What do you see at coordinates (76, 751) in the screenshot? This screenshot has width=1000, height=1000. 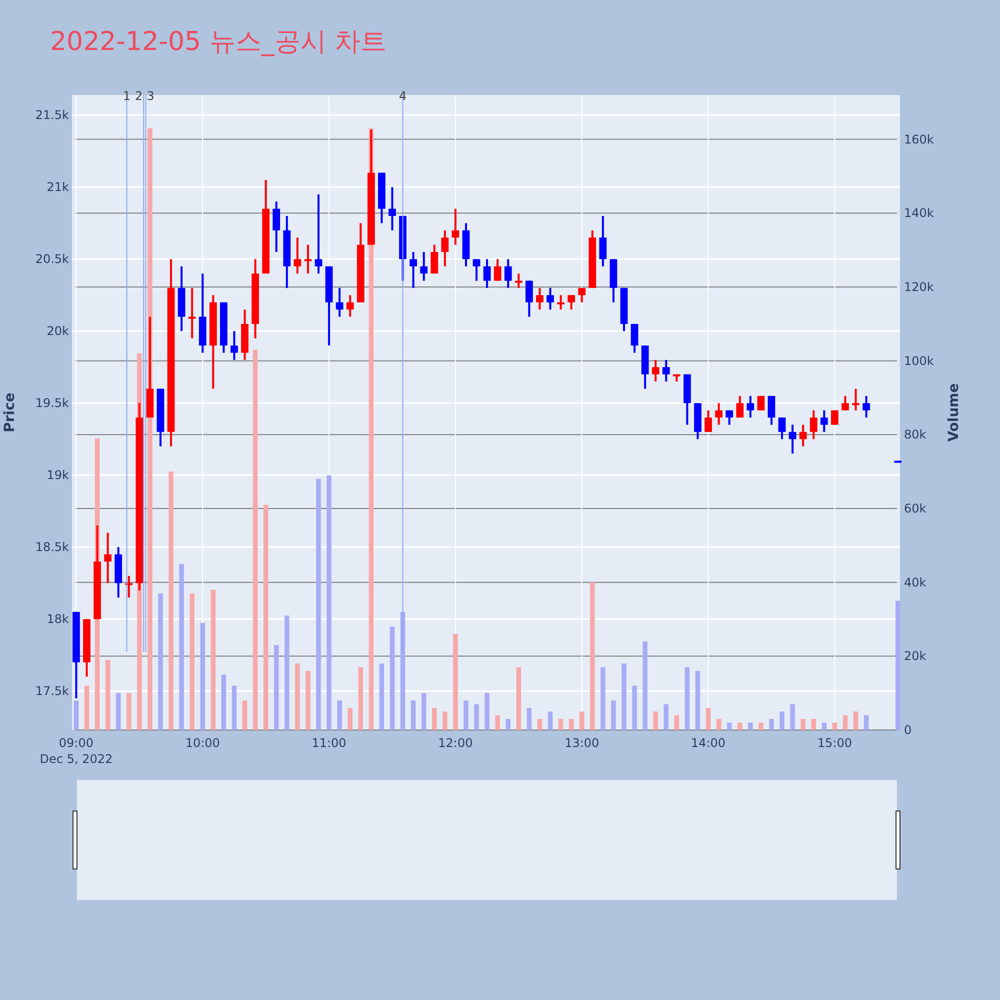 I see `x-tick-label: 09:00 Dec 5, 2022` at bounding box center [76, 751].